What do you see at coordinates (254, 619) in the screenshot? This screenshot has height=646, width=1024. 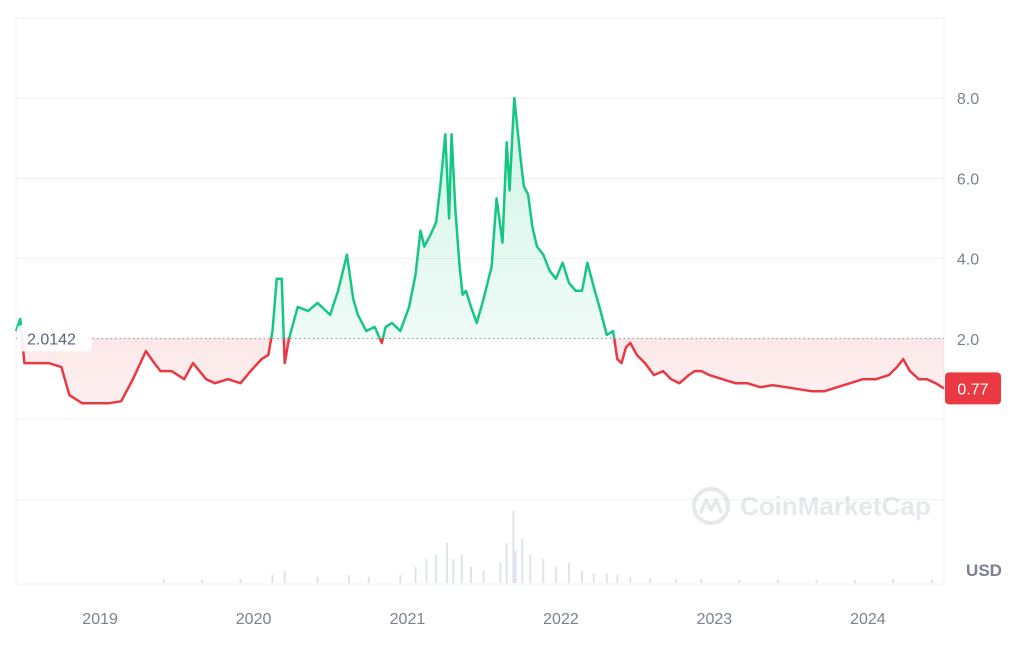 I see `x-tick-label: 2020` at bounding box center [254, 619].